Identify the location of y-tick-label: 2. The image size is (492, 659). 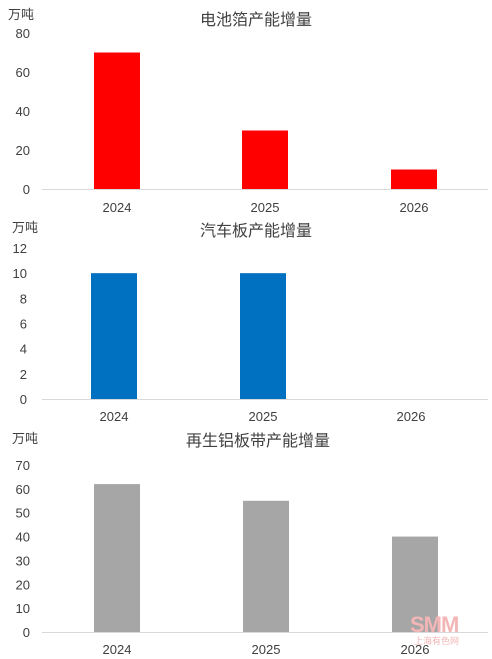
(23, 374).